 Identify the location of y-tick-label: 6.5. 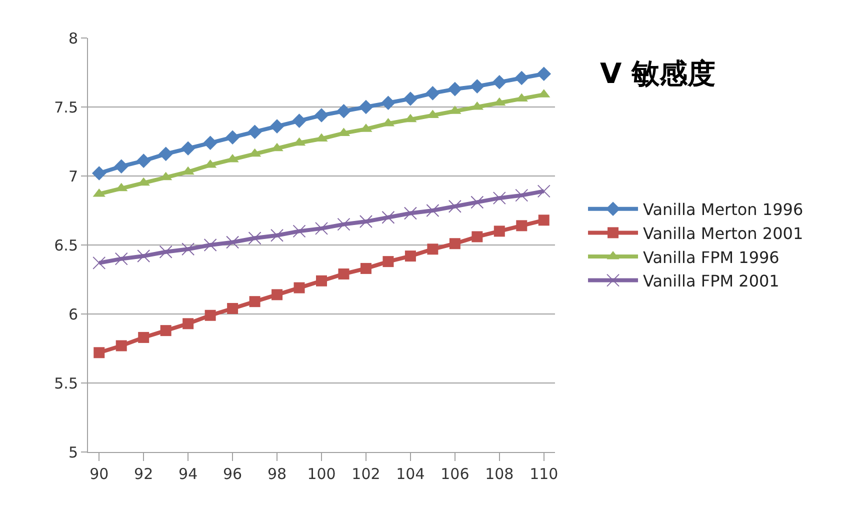
(66, 245).